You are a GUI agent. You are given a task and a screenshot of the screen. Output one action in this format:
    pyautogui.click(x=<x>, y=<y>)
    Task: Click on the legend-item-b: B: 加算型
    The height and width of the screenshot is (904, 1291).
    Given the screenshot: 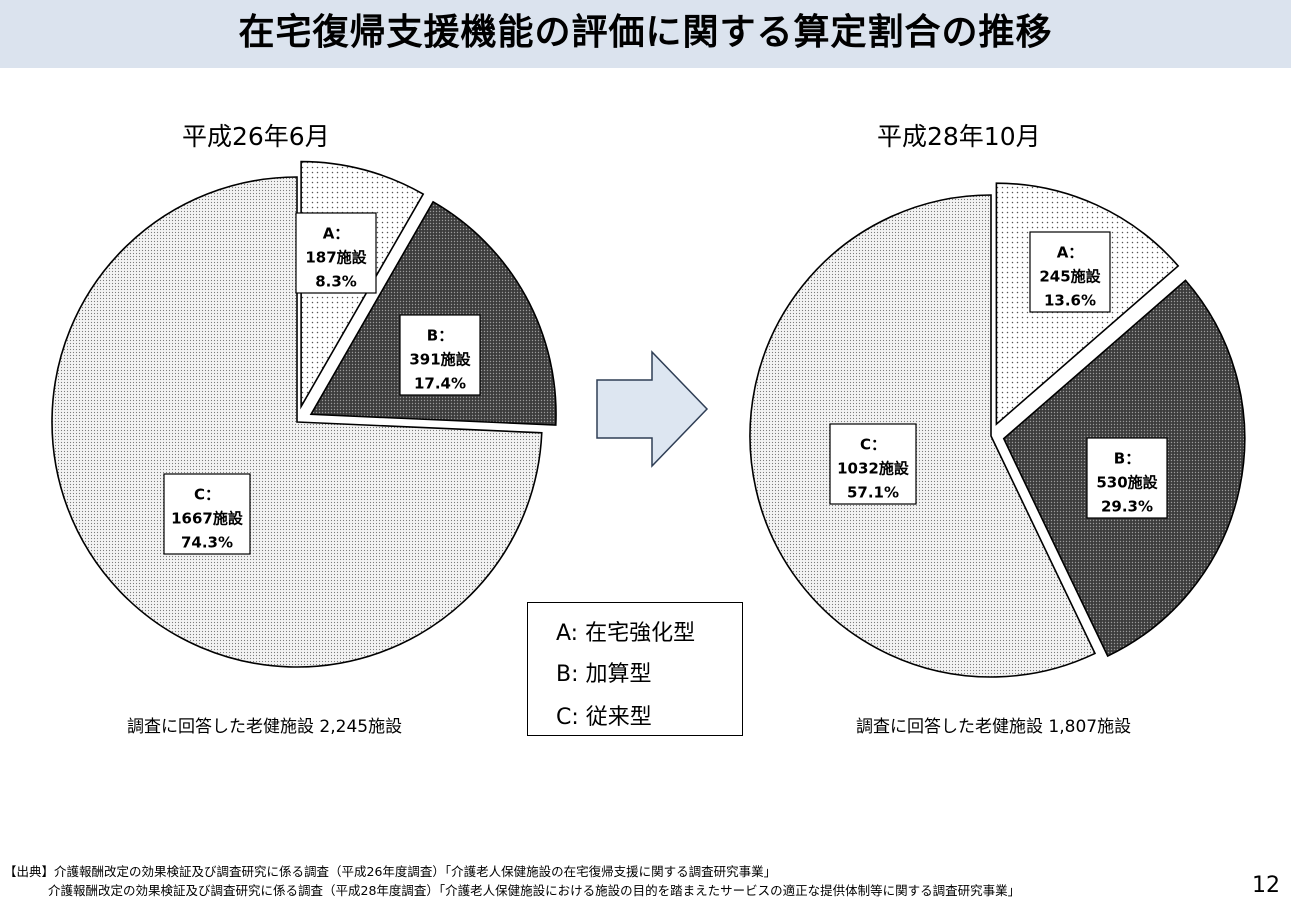 What is the action you would take?
    pyautogui.click(x=604, y=674)
    